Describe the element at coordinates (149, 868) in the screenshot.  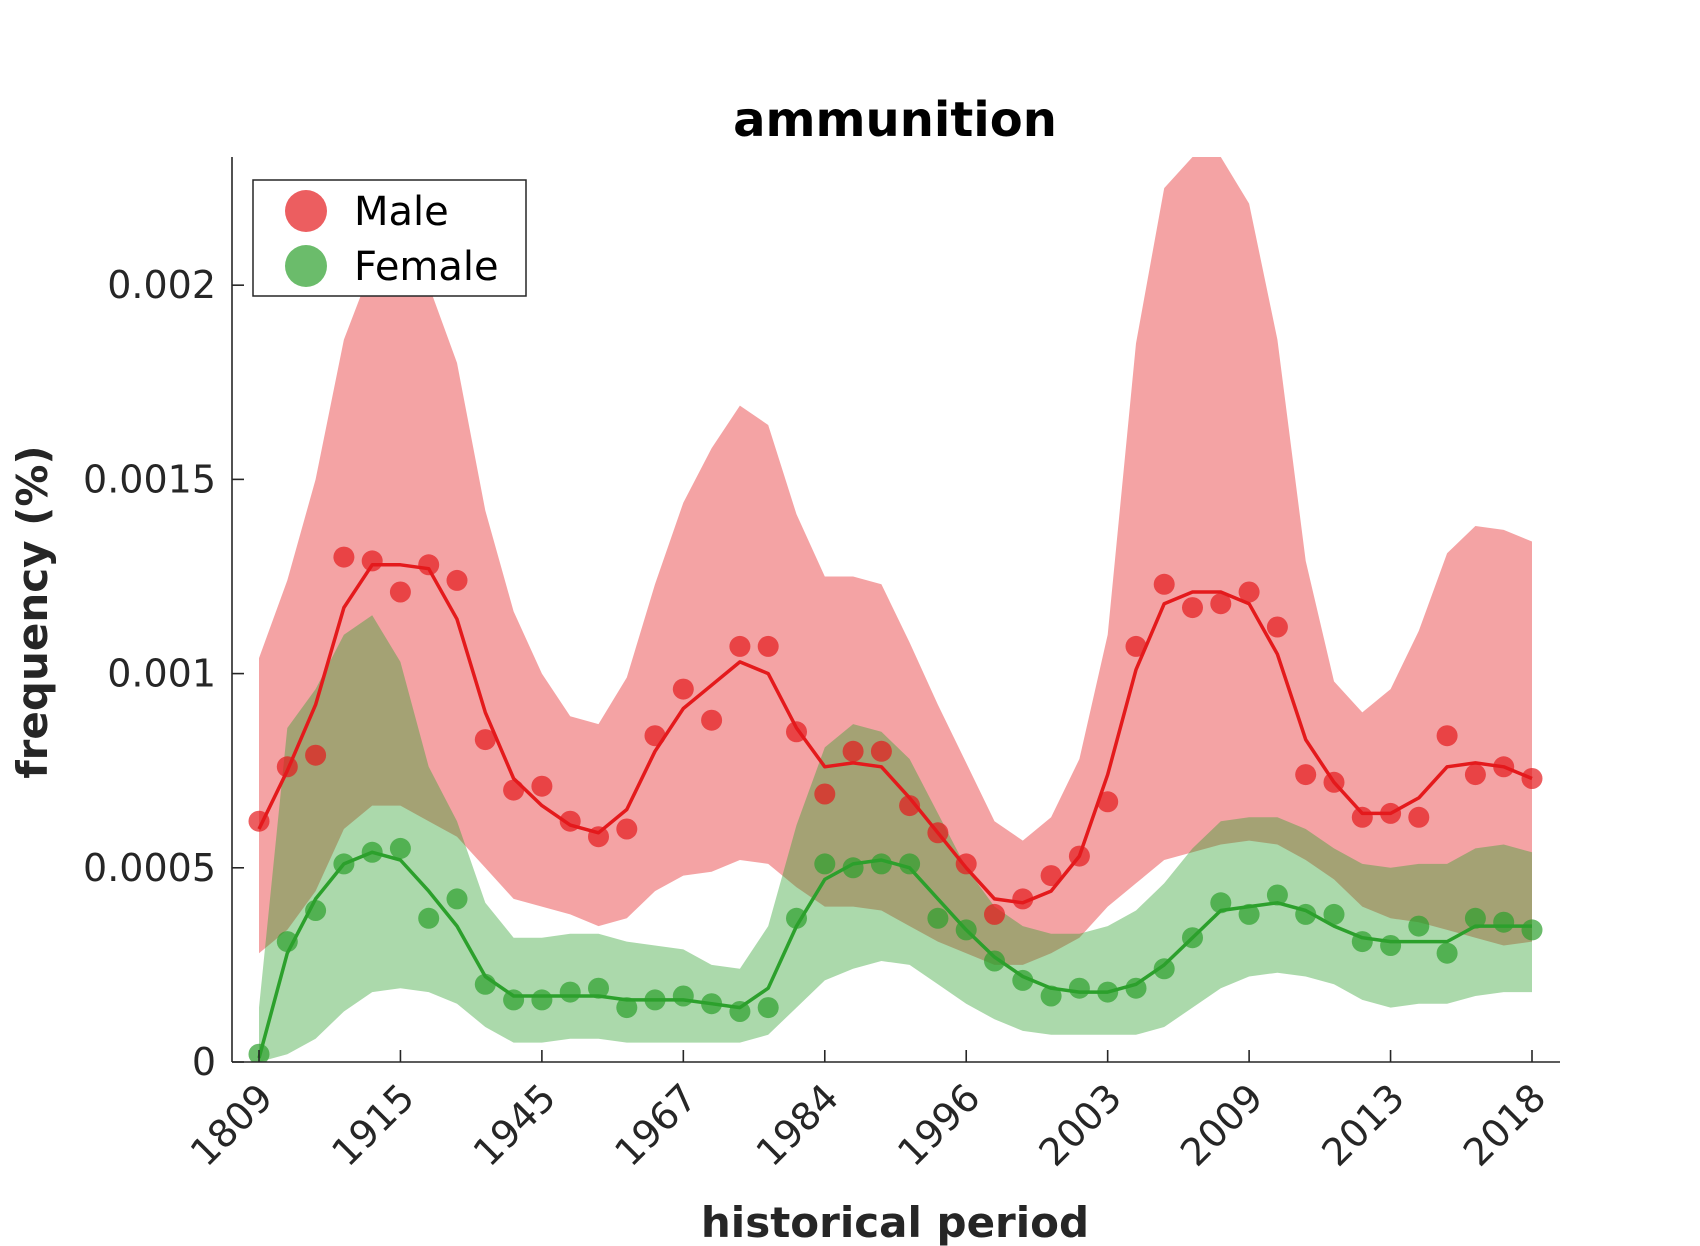
I see `y-tick-label: 0.0005` at that location.